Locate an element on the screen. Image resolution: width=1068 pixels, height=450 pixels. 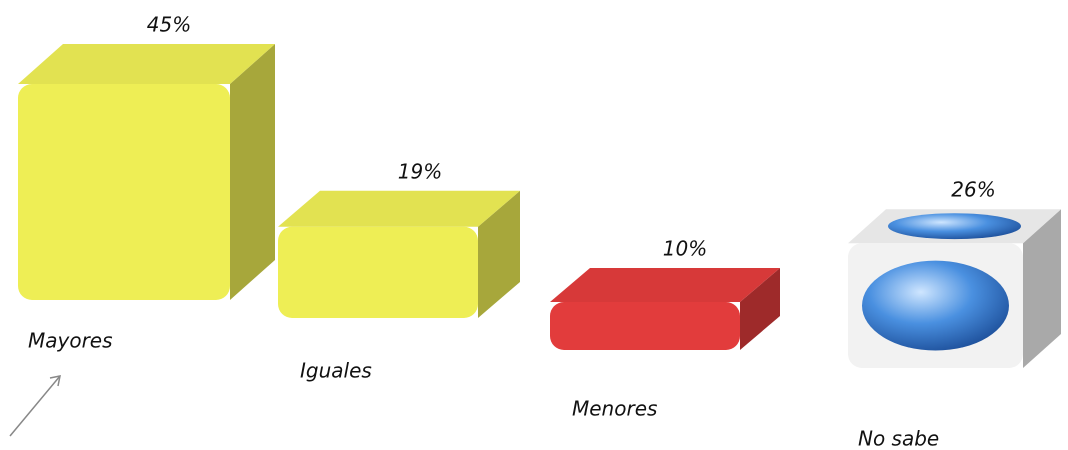
arrow is located at coordinates (35, 406).